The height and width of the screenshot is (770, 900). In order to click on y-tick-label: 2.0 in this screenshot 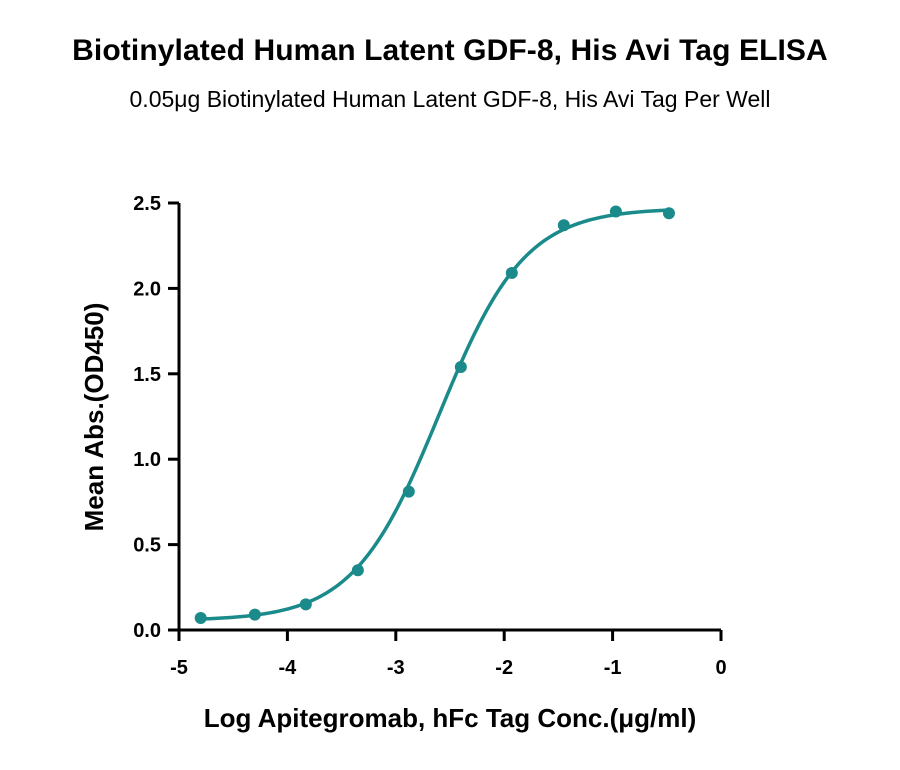, I will do `click(147, 289)`.